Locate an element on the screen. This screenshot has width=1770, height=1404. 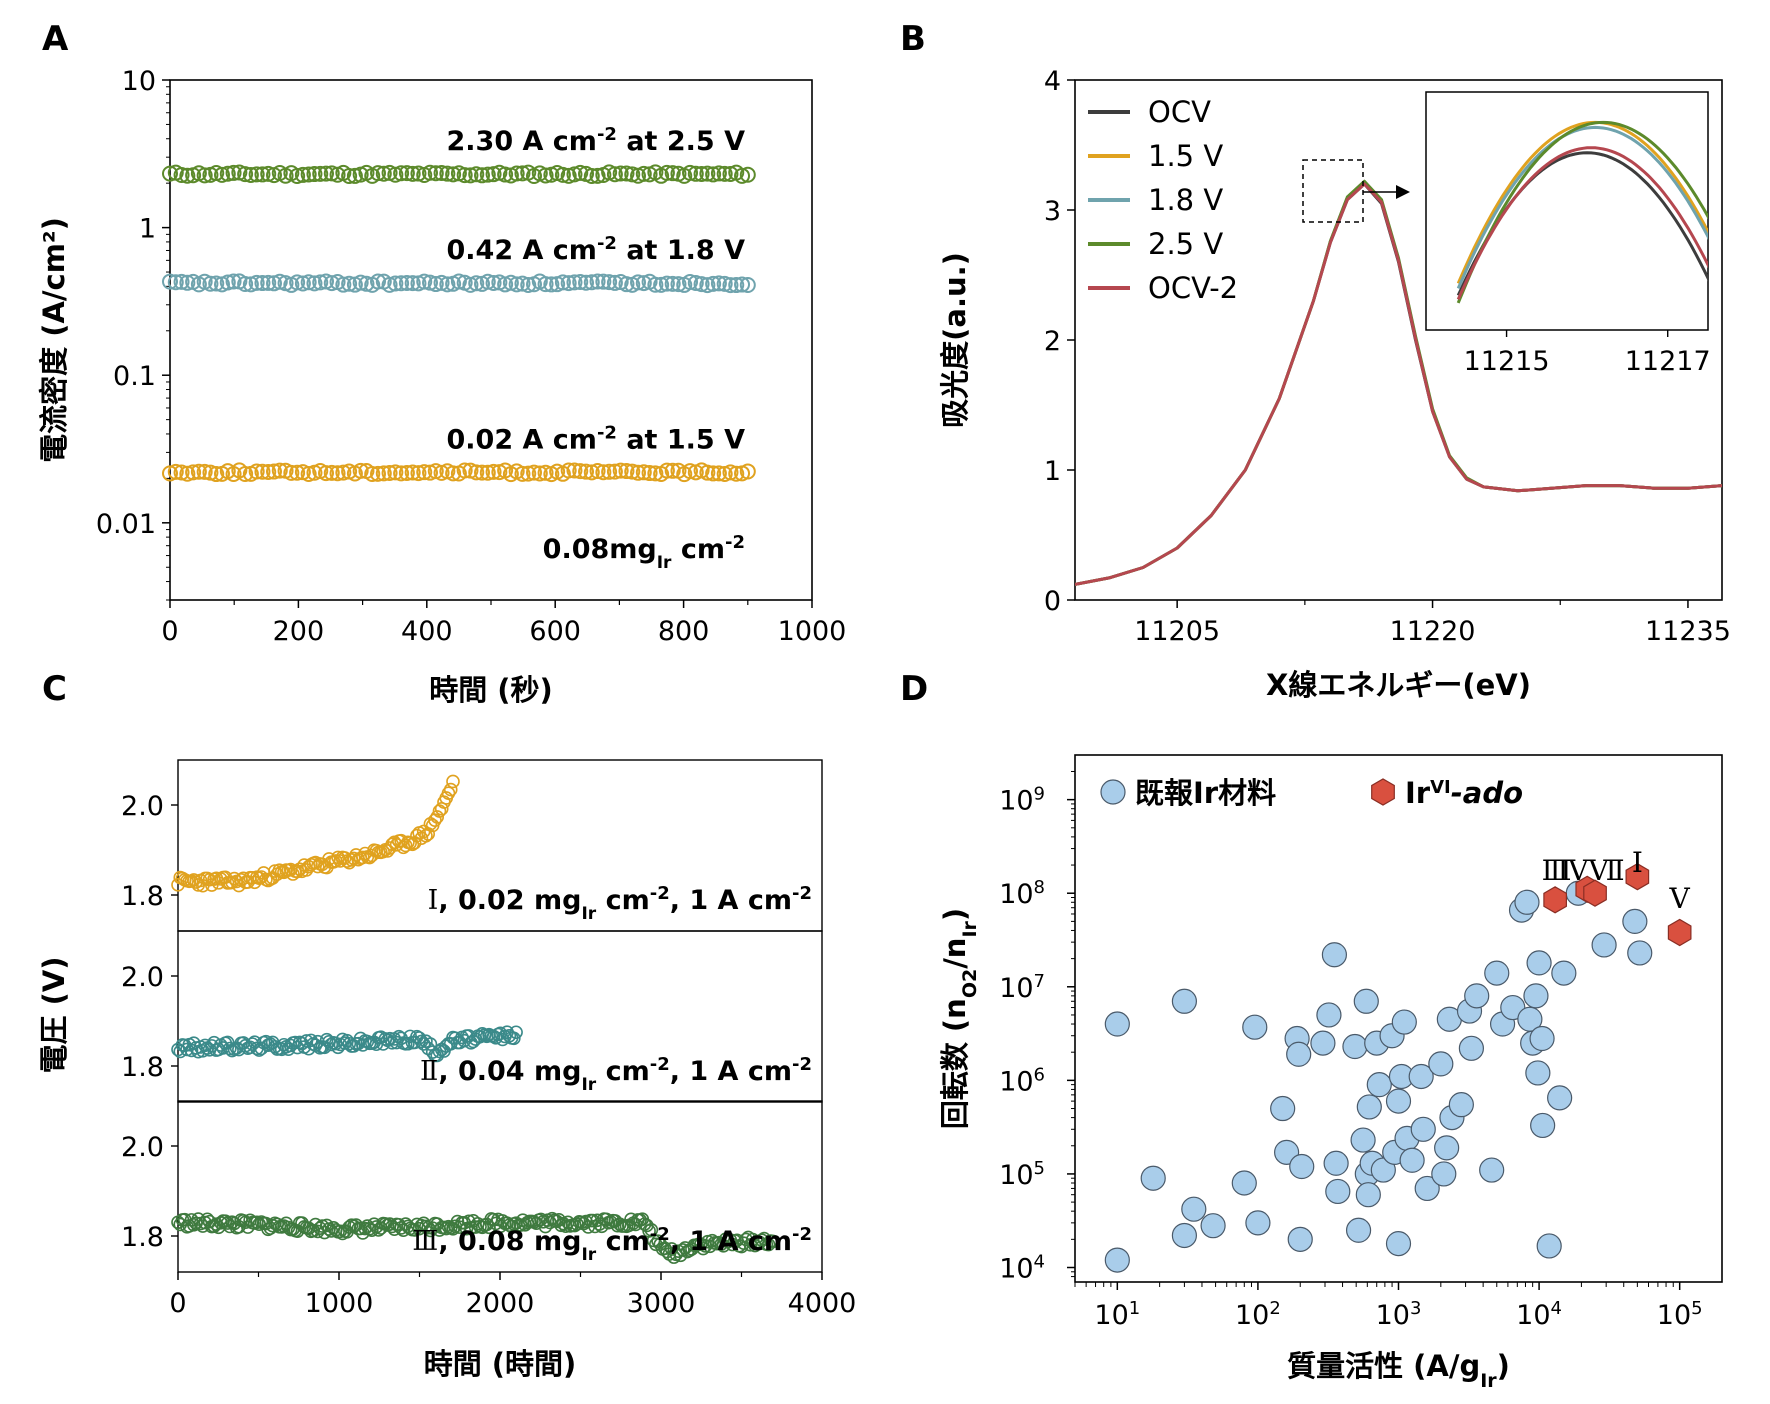
x-tick-label-a: 600 is located at coordinates (555, 631).